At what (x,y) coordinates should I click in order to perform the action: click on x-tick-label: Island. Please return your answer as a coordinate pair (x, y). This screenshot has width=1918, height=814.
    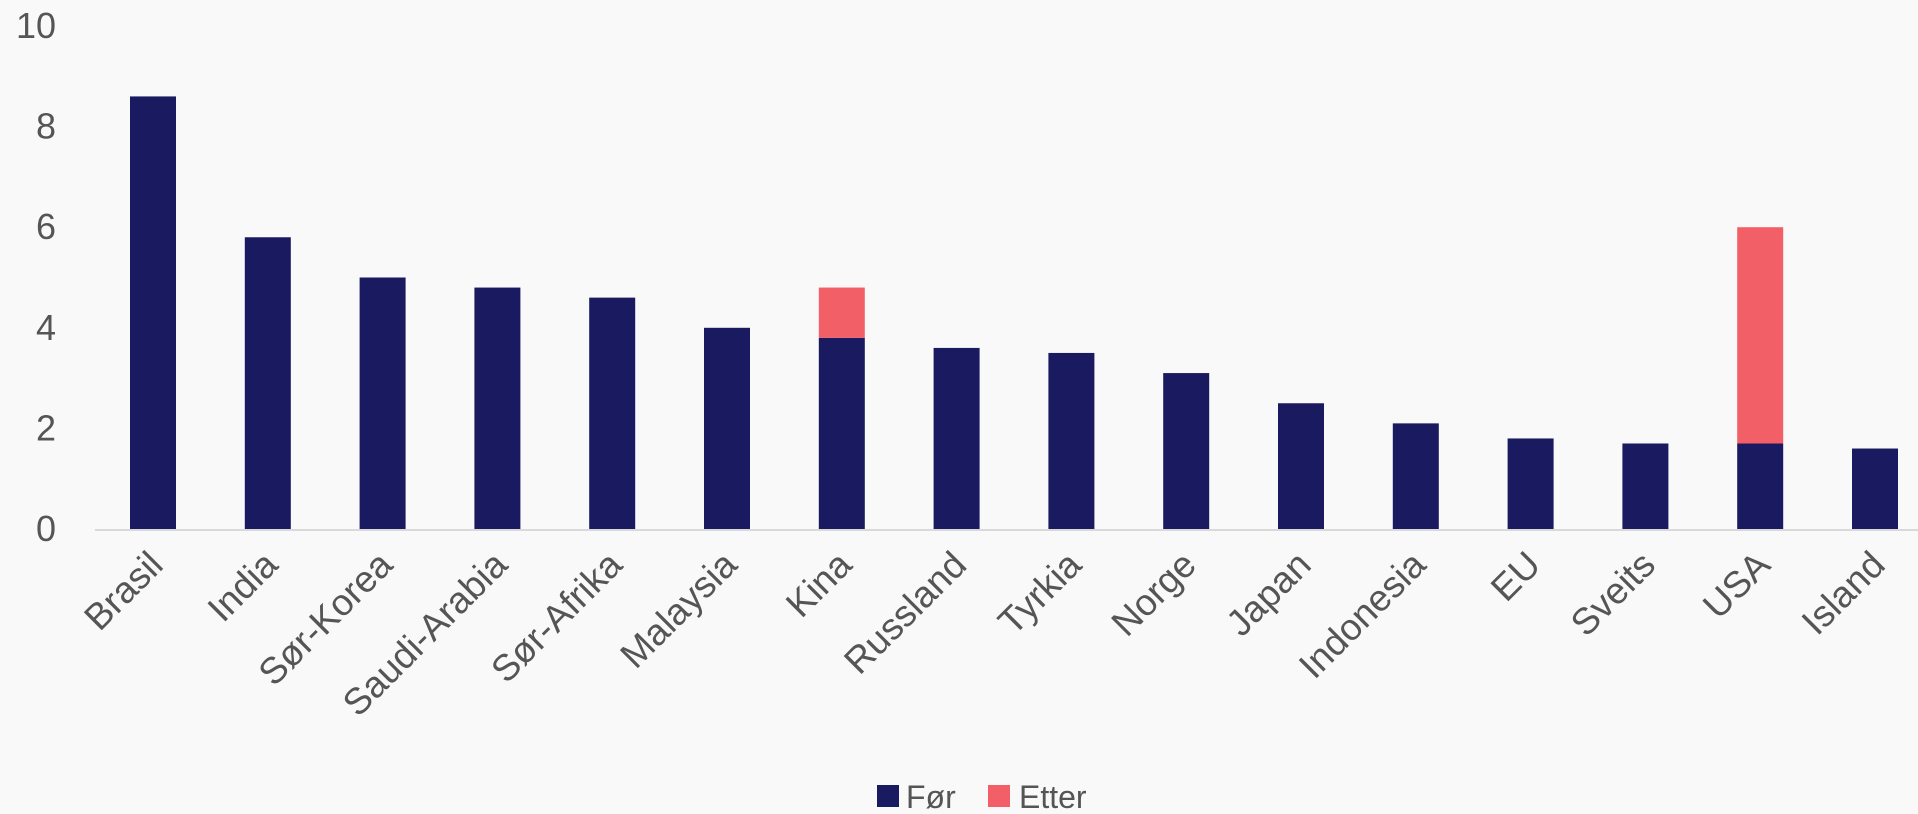
    Looking at the image, I should click on (1843, 593).